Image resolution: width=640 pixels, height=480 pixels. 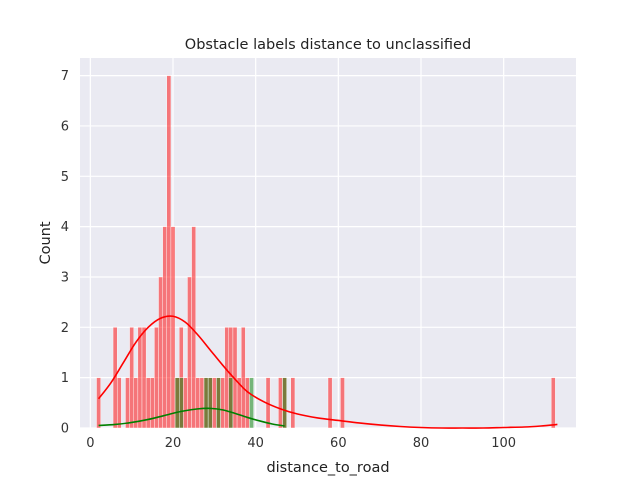 I want to click on y-tick-label: 2, so click(x=65, y=328).